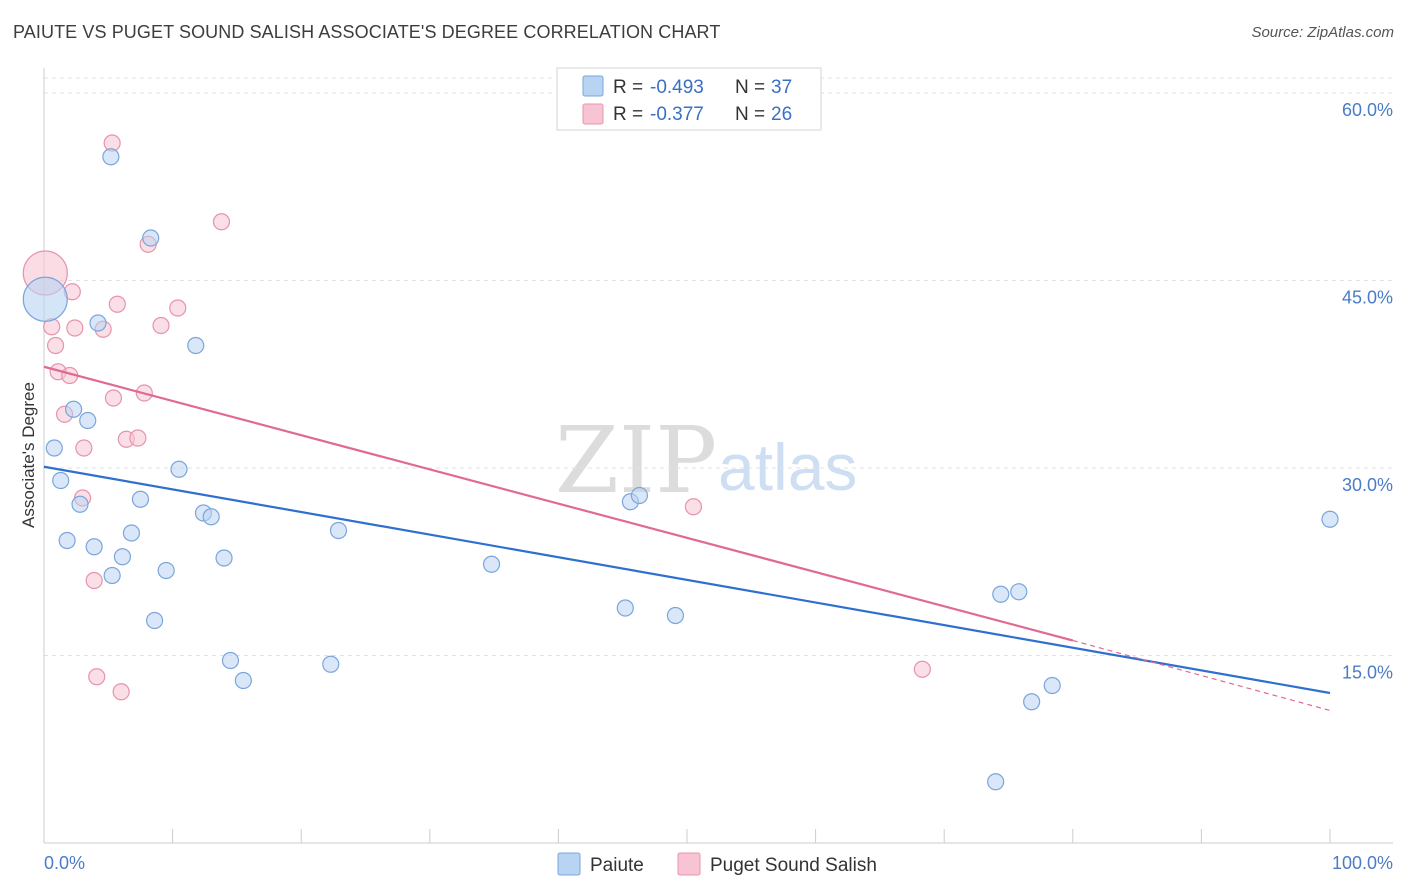  What do you see at coordinates (593, 86) in the screenshot?
I see `legend-swatch-paiute` at bounding box center [593, 86].